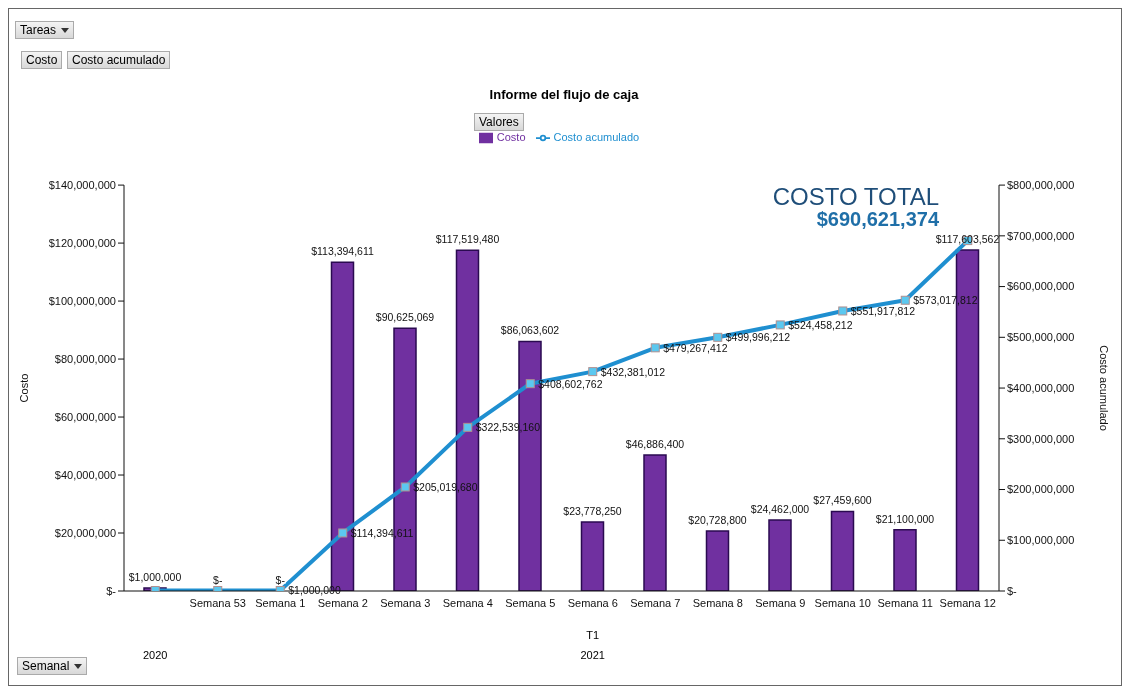 This screenshot has height=694, width=1130. What do you see at coordinates (855, 196) in the screenshot?
I see `annotation: COSTO TOTAL` at bounding box center [855, 196].